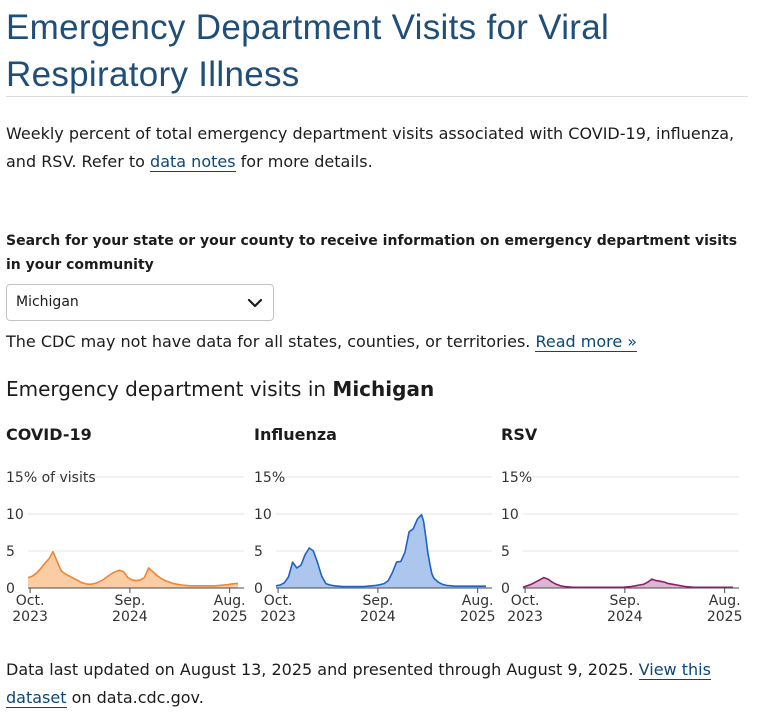 The image size is (768, 712). Describe the element at coordinates (519, 434) in the screenshot. I see `chart-title-rsv: RSV` at that location.